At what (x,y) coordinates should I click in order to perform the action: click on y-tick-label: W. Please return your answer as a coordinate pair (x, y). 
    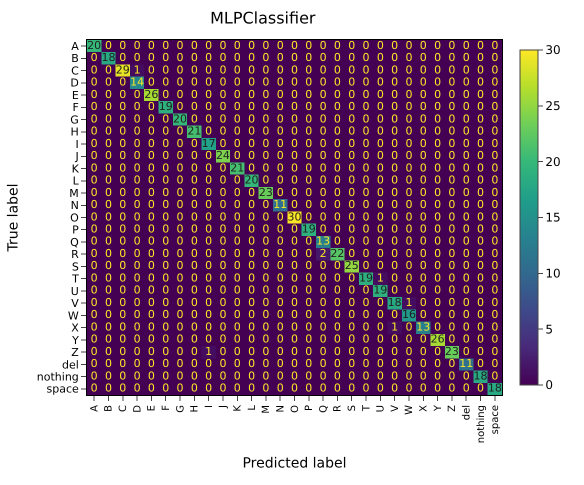
    Looking at the image, I should click on (73, 315).